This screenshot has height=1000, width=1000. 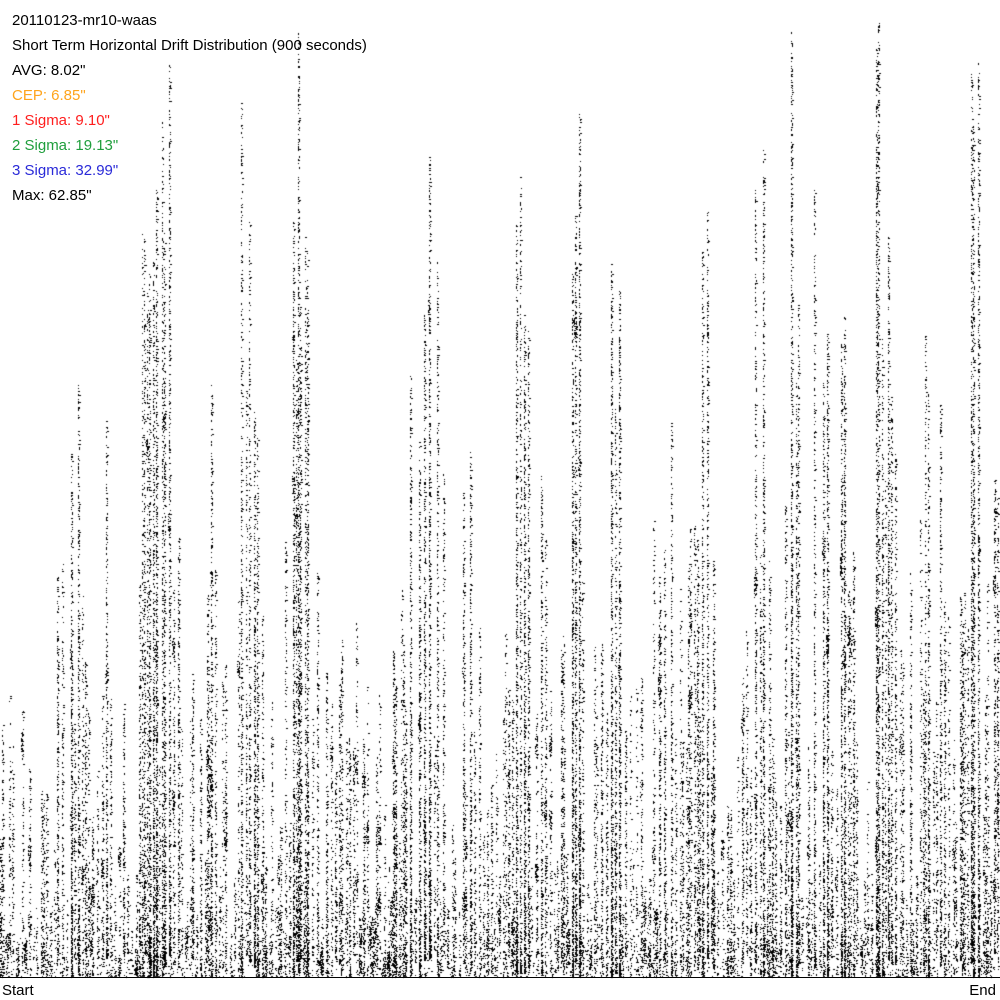 What do you see at coordinates (61, 120) in the screenshot?
I see `stat-1sigma: 1 Sigma: 9.10"` at bounding box center [61, 120].